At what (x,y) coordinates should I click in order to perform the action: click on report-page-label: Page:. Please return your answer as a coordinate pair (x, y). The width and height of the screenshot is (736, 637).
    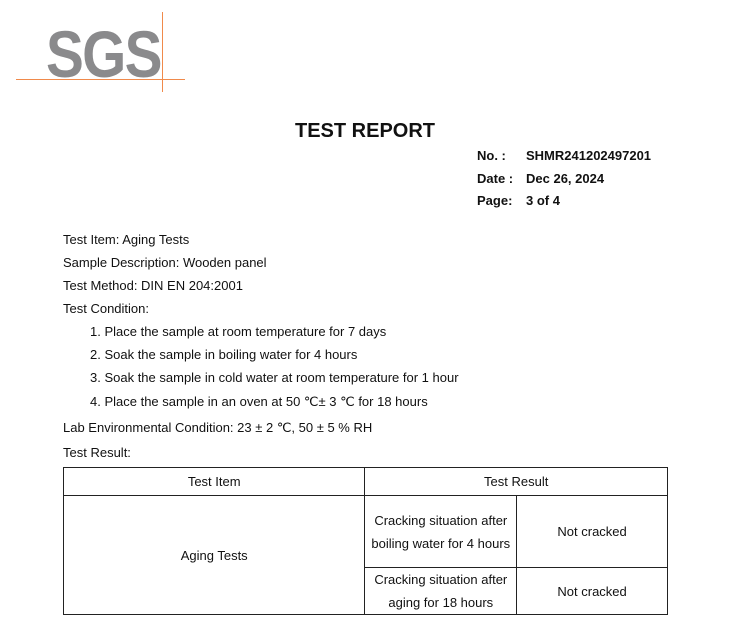
    Looking at the image, I should click on (495, 200).